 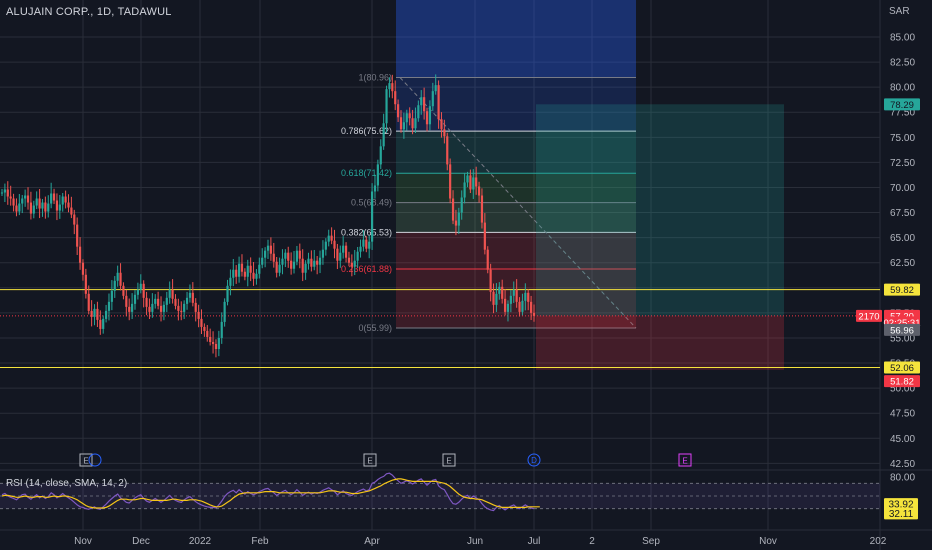 What do you see at coordinates (902, 63) in the screenshot?
I see `price-tick: 82.50` at bounding box center [902, 63].